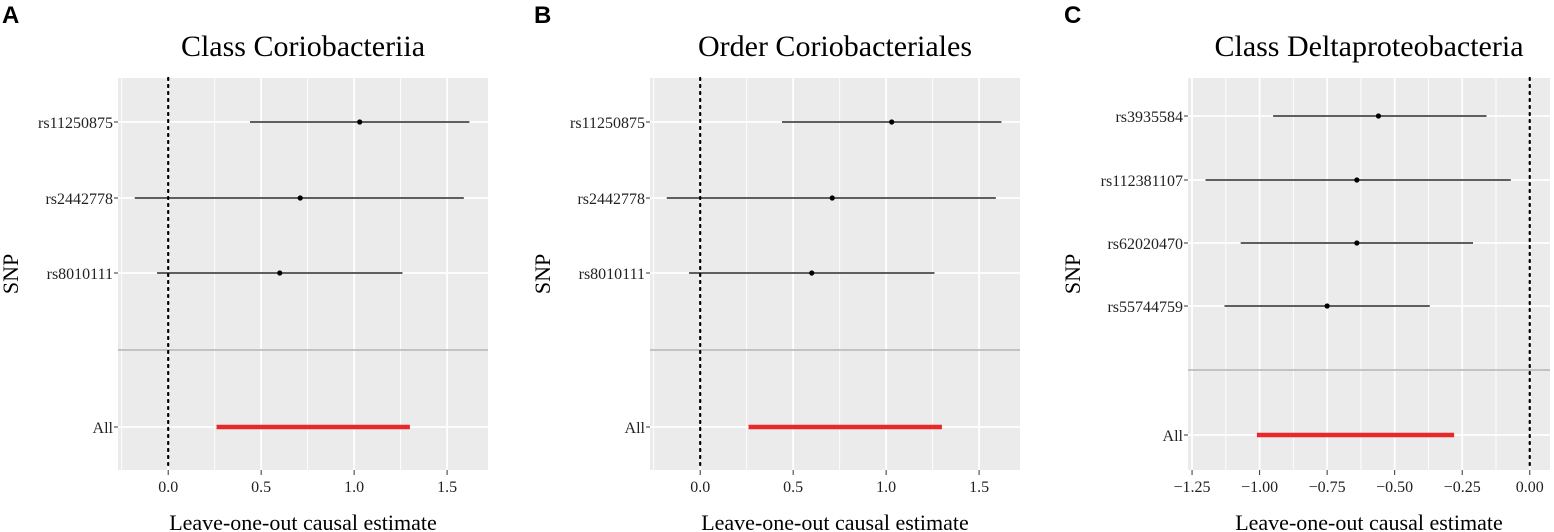 The width and height of the screenshot is (1554, 532). What do you see at coordinates (1145, 307) in the screenshot?
I see `y-tick-label: rs55744759` at bounding box center [1145, 307].